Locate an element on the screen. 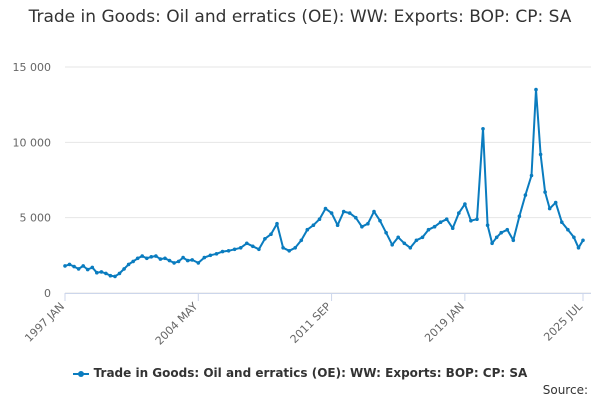 The height and width of the screenshot is (400, 600). x-tick-label: 2019 JAN is located at coordinates (444, 322).